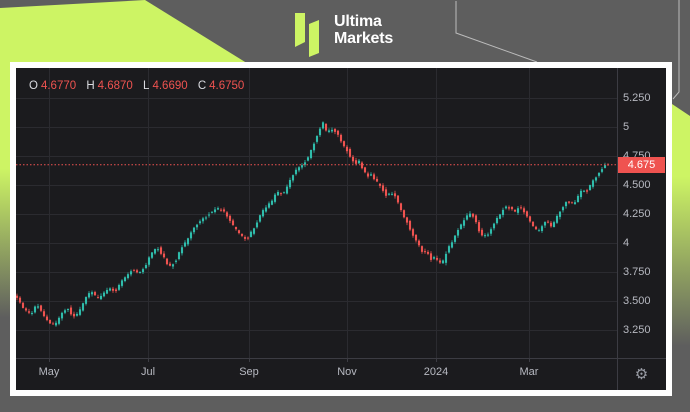  I want to click on legend-low-value: 4.6690, so click(170, 86).